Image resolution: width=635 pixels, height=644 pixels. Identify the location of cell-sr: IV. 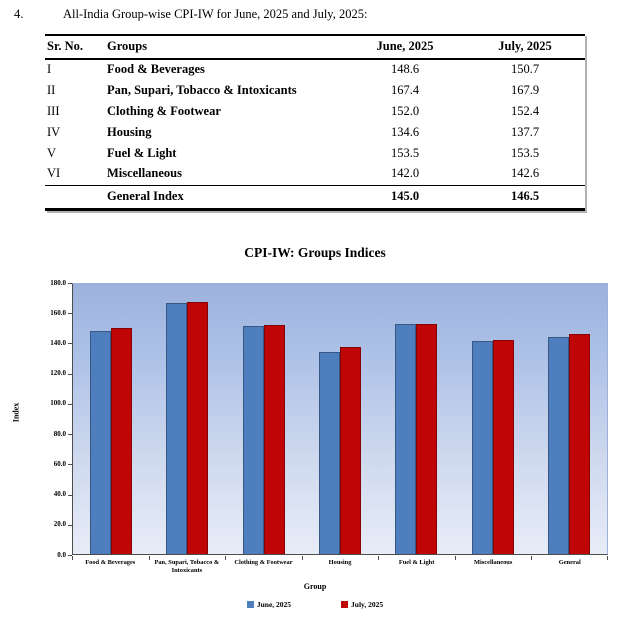
(54, 131).